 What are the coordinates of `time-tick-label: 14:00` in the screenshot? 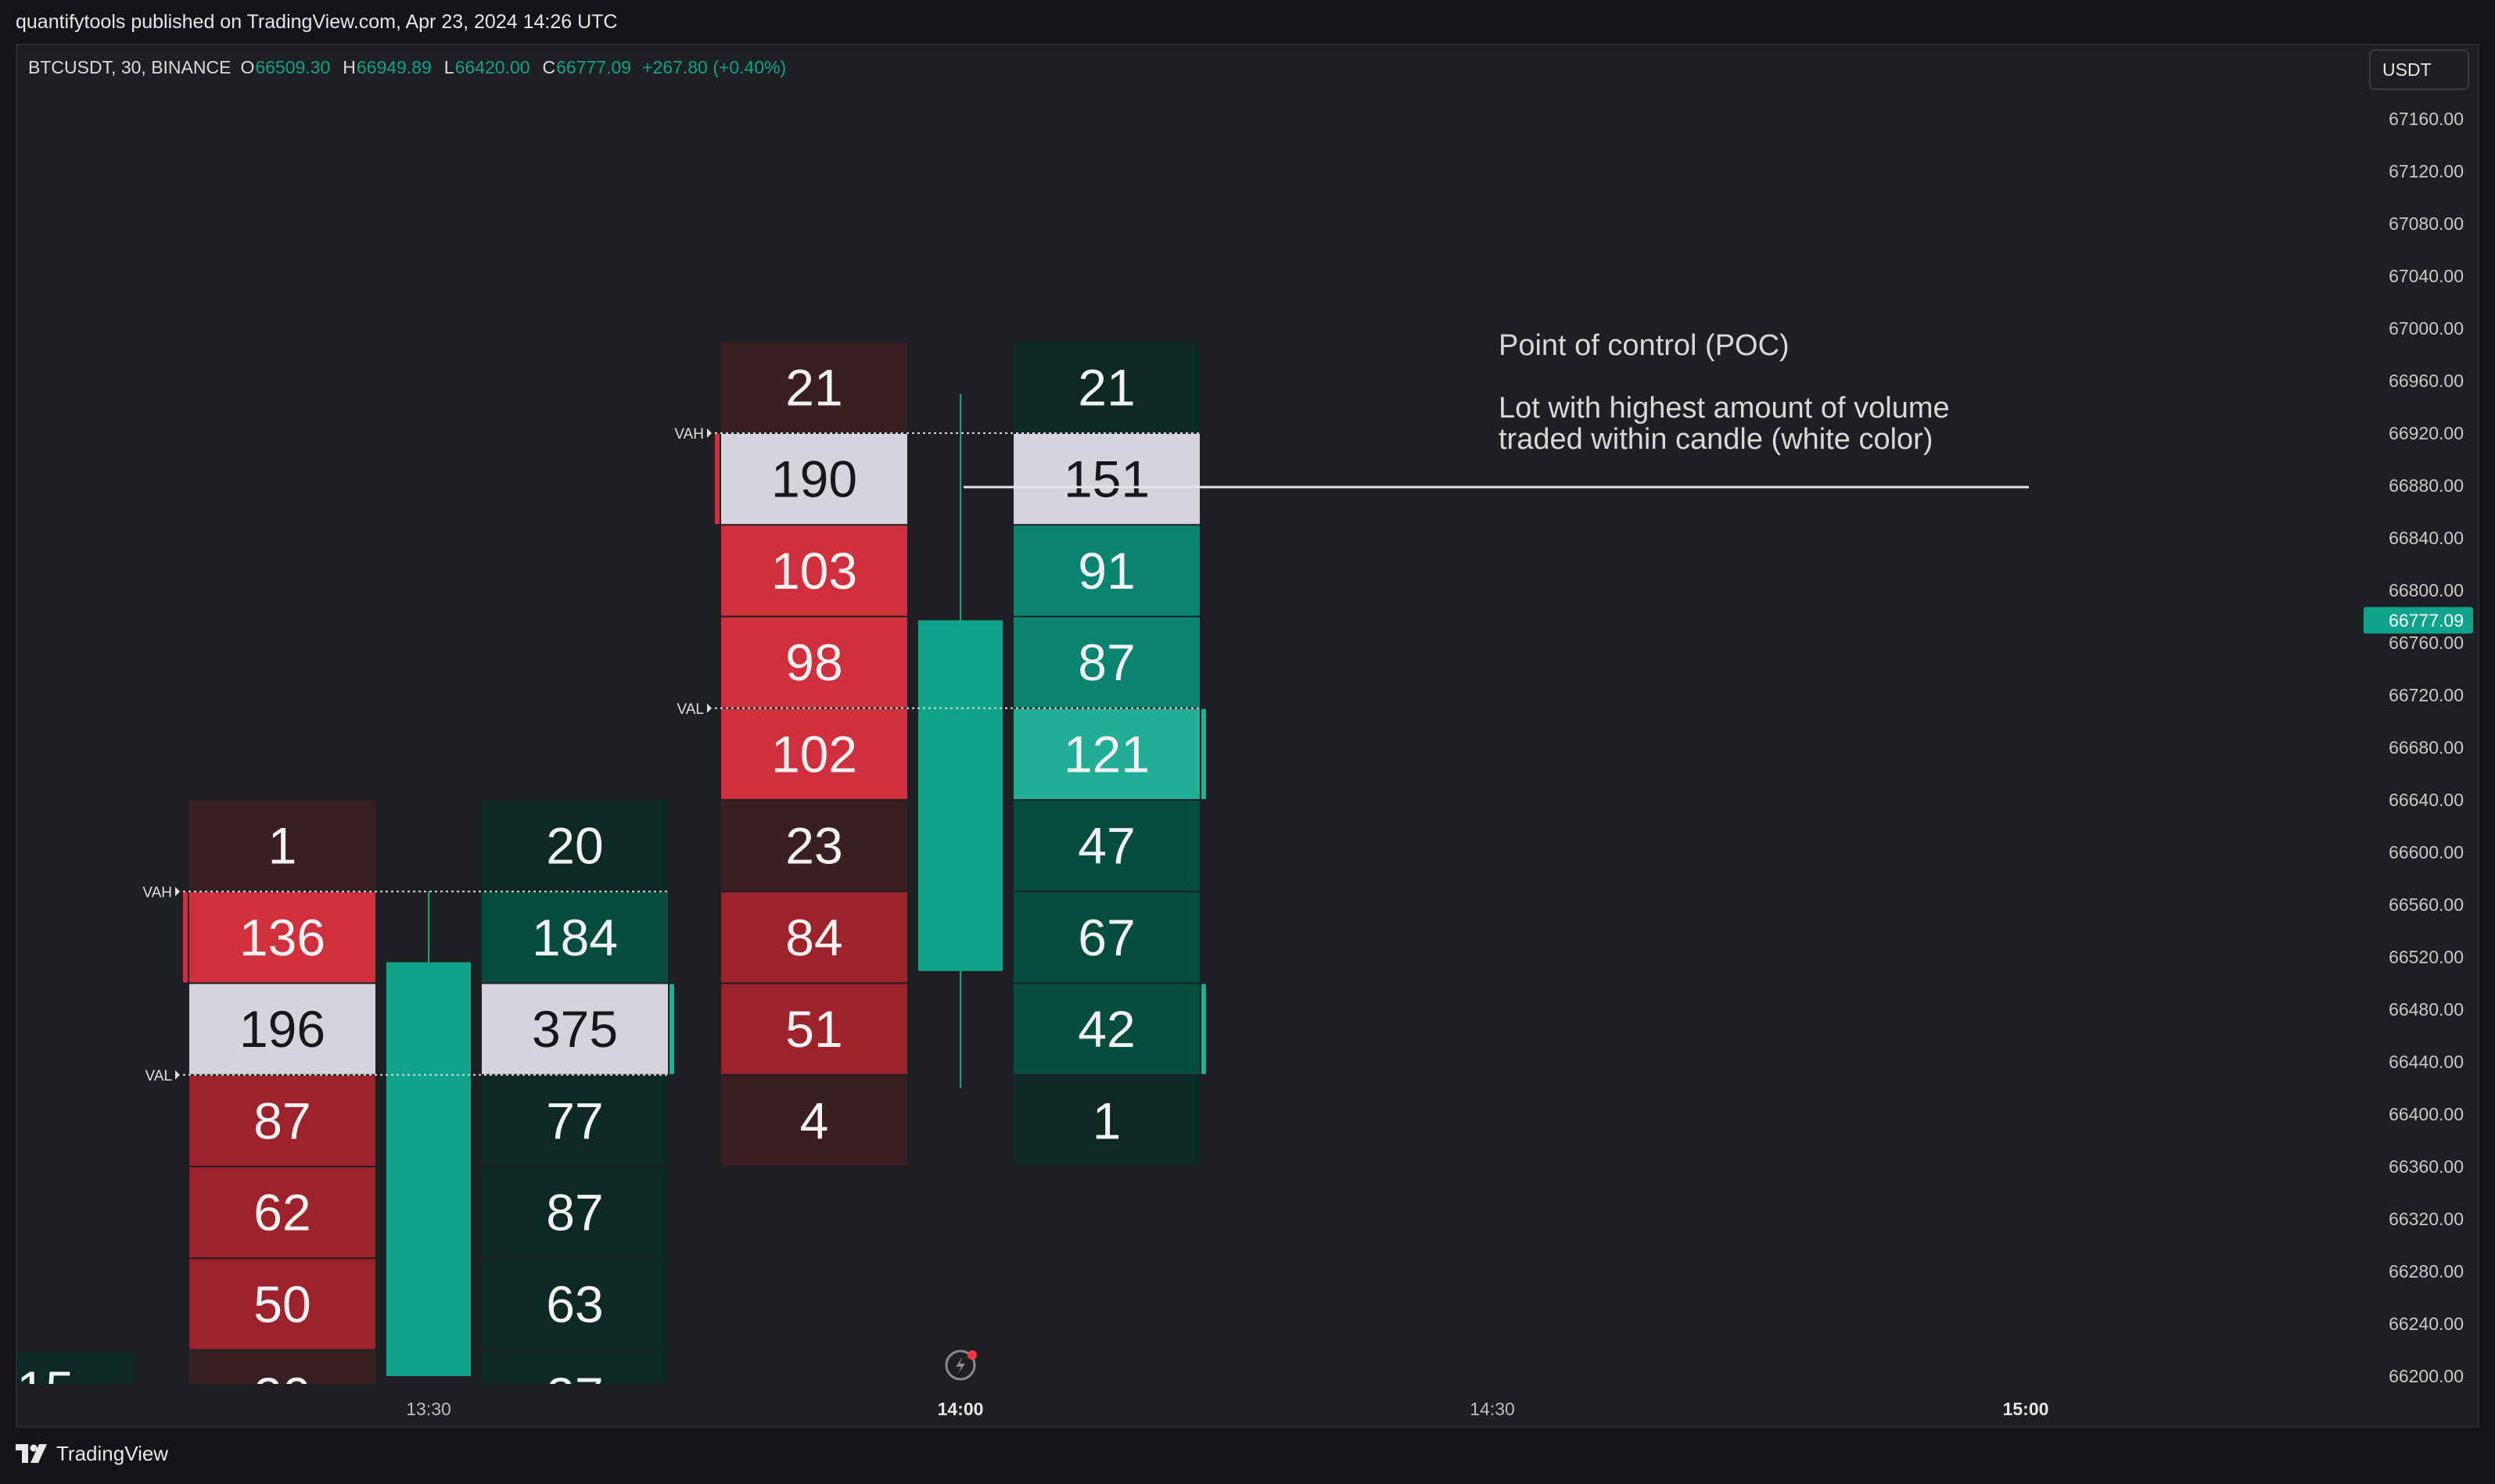 It's located at (961, 1409).